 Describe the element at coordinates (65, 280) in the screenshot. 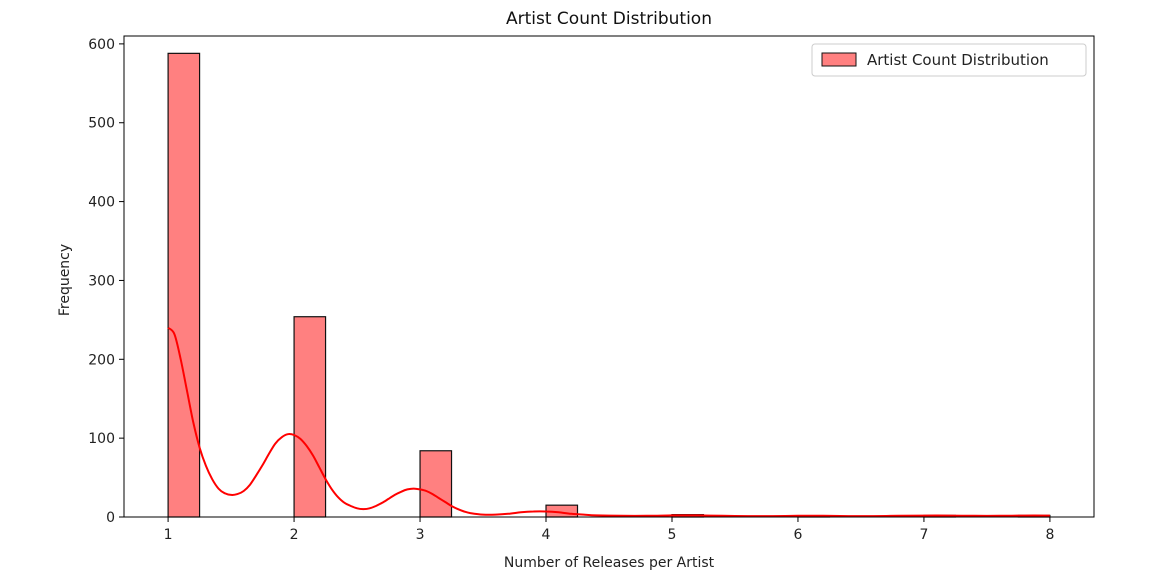

I see `y-axis-label: Frequency` at that location.